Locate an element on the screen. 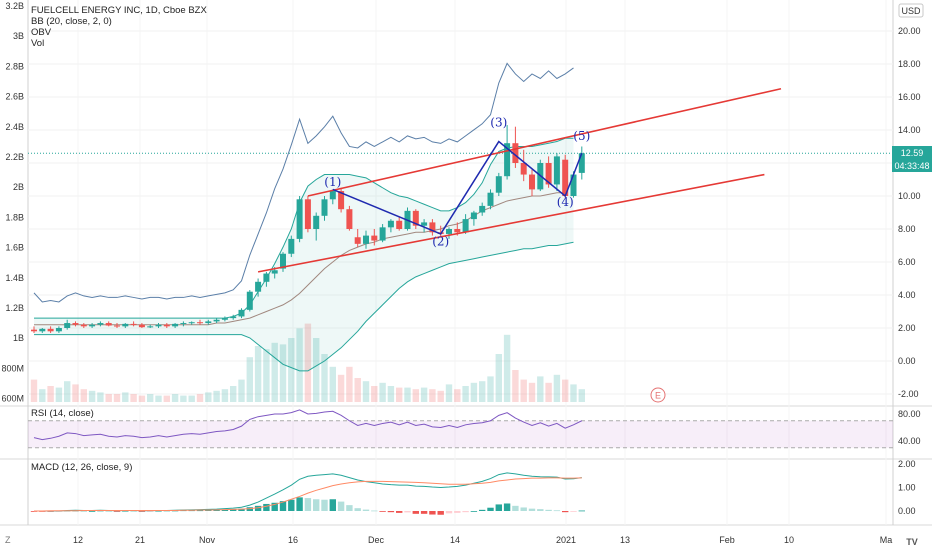 This screenshot has width=932, height=550. obv-tick: 3.2B is located at coordinates (14, 6).